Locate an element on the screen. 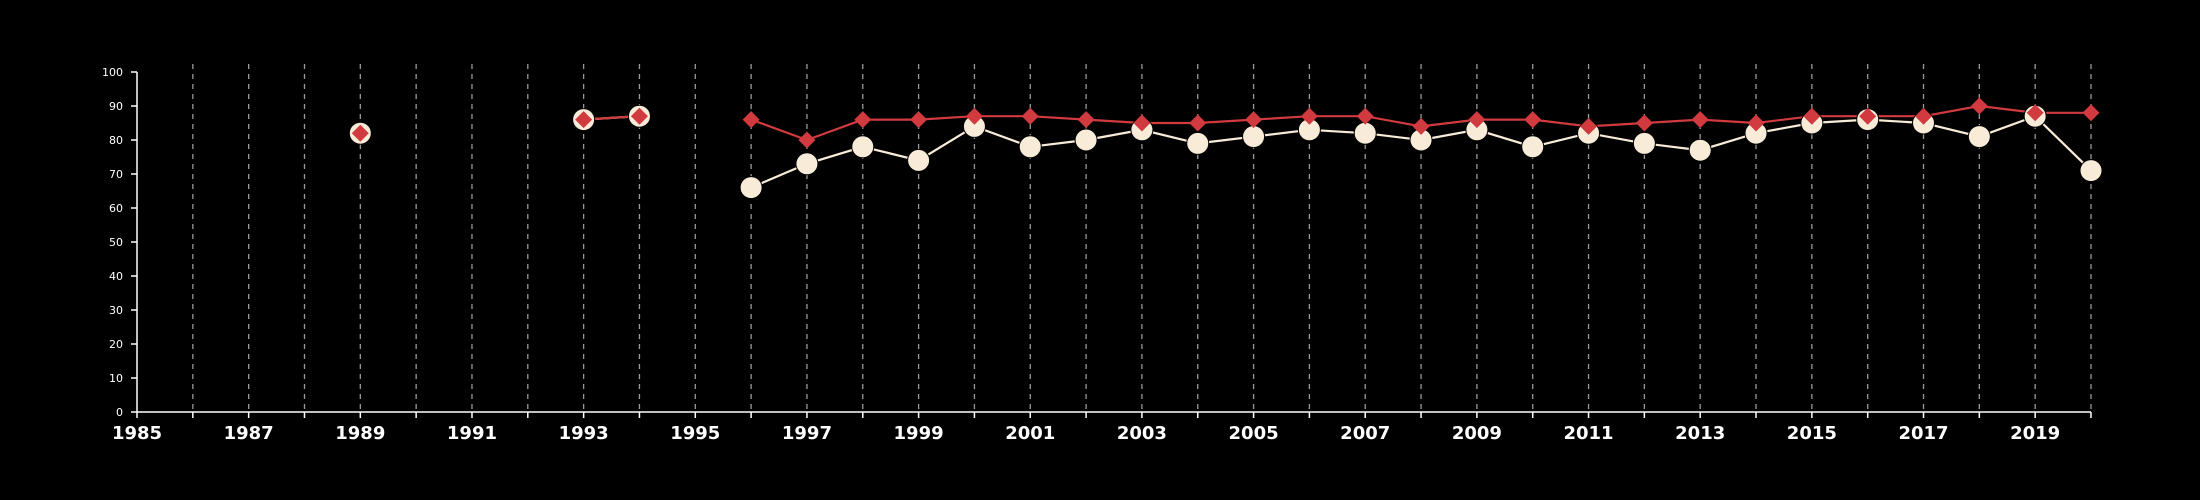 The image size is (2200, 500). y-tick-label: 60 is located at coordinates (116, 208).